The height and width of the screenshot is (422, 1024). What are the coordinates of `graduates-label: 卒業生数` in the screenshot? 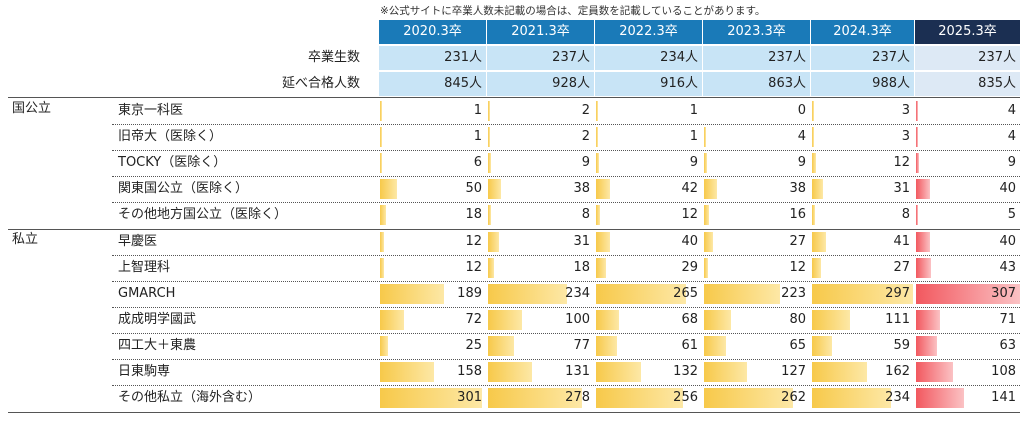 It's located at (333, 57).